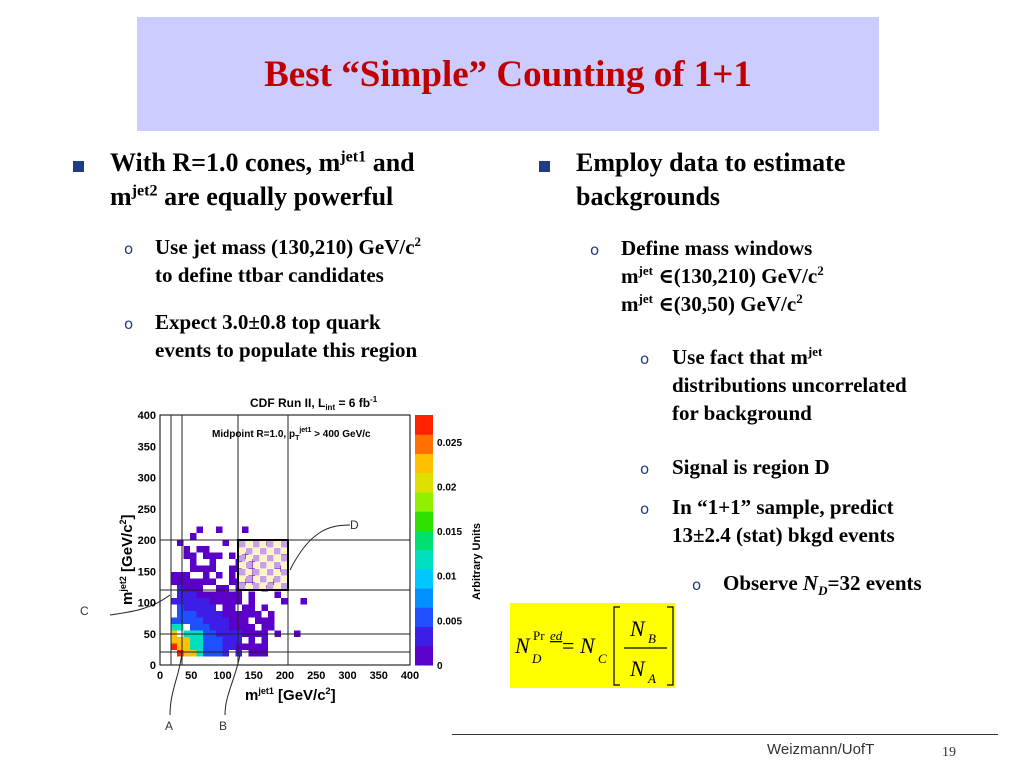 This screenshot has height=768, width=1024. I want to click on formula-ed: ed, so click(556, 635).